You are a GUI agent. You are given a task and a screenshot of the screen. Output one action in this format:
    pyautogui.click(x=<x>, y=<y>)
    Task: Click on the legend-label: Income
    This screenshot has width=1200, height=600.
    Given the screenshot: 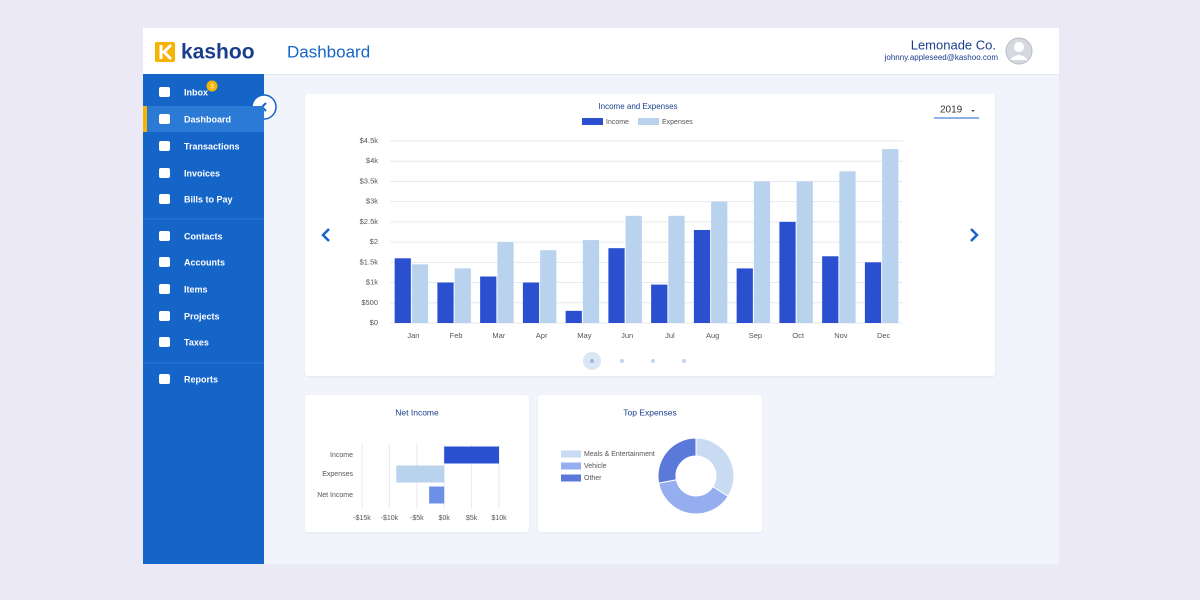 What is the action you would take?
    pyautogui.click(x=617, y=122)
    